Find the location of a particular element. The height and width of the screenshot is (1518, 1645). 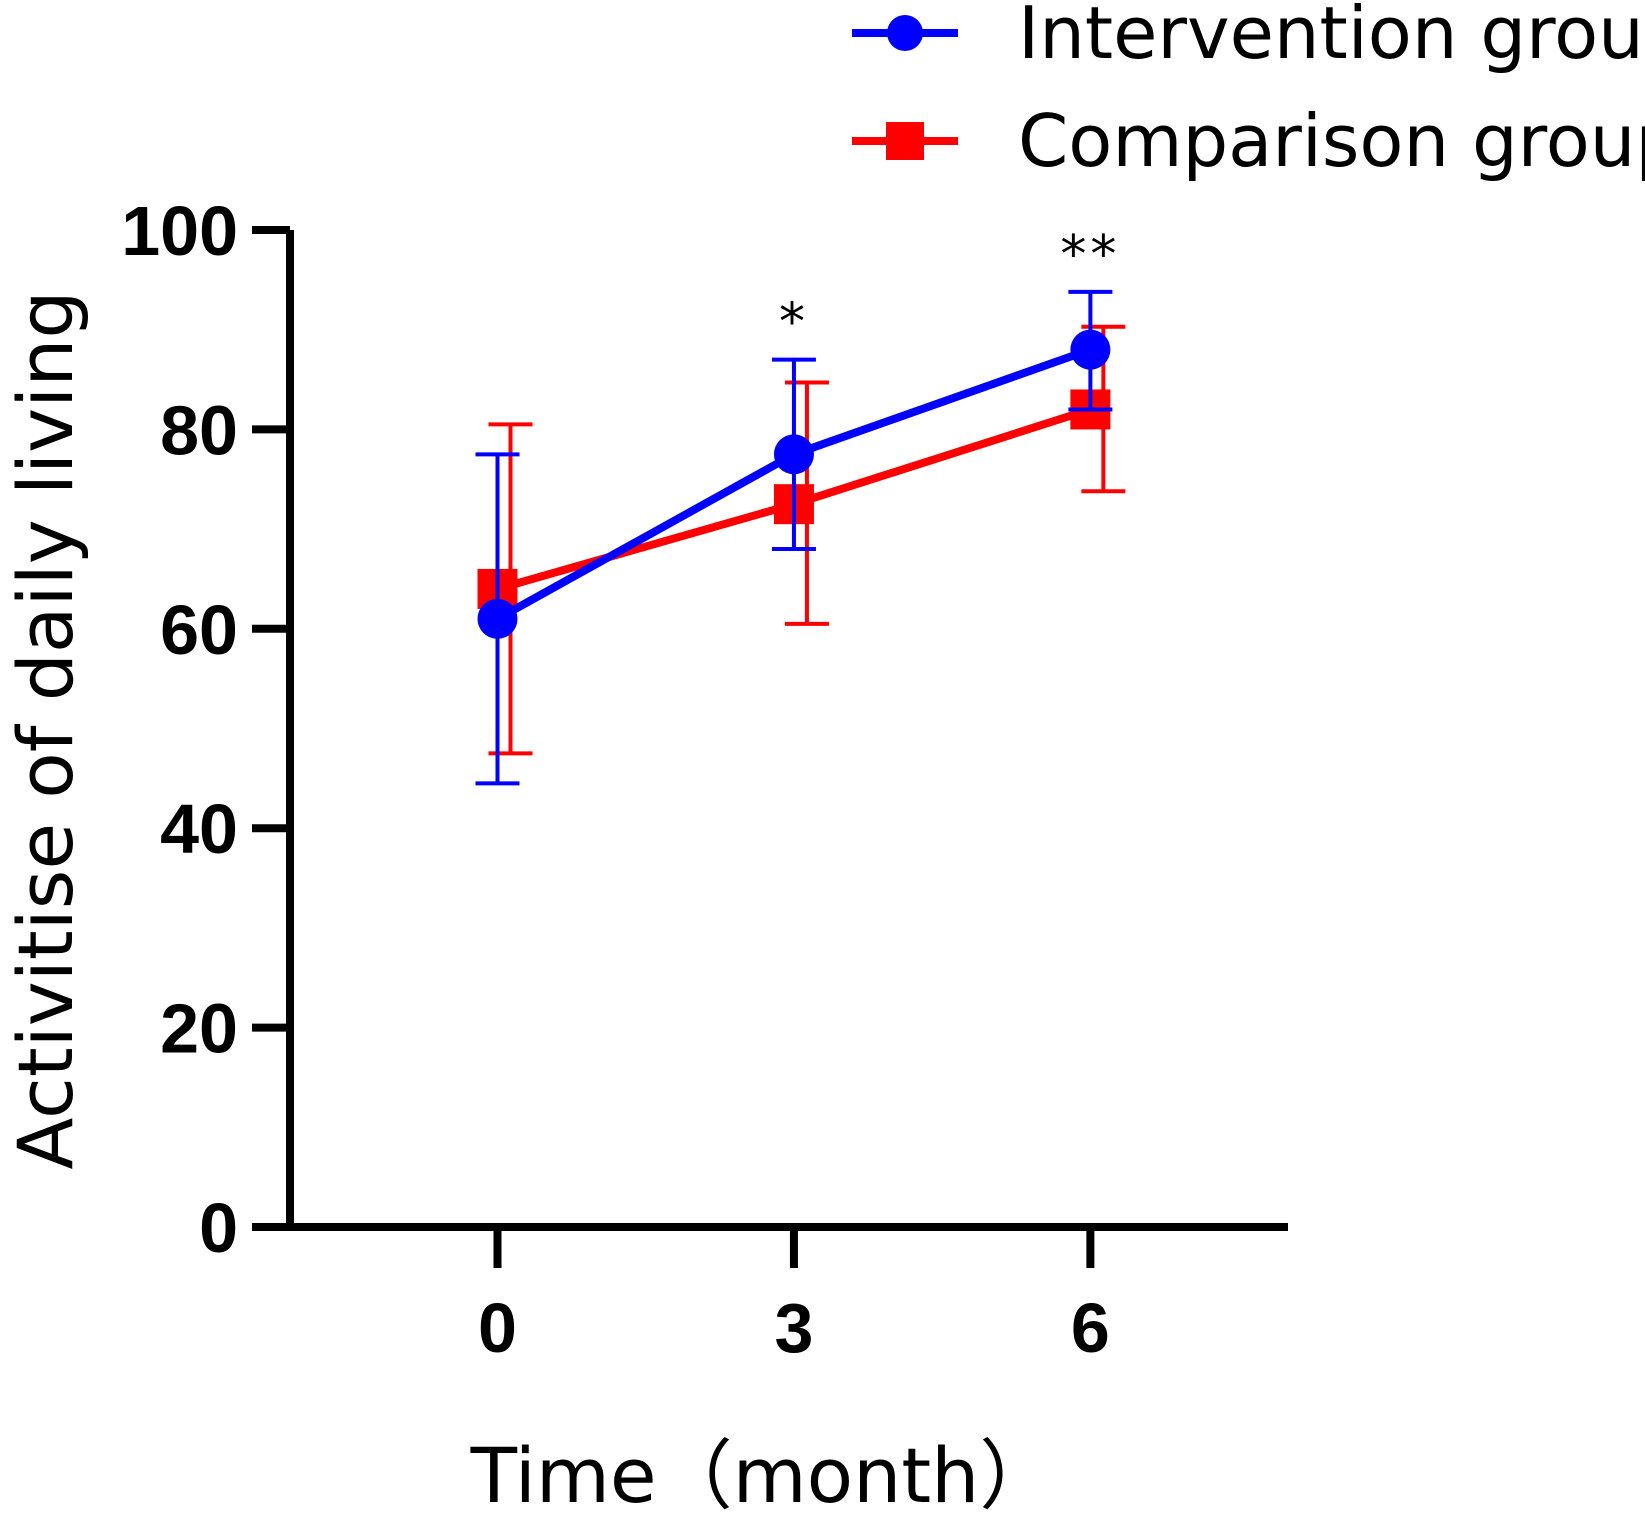

y-axis-title: Activitise of daily living is located at coordinates (45, 729).